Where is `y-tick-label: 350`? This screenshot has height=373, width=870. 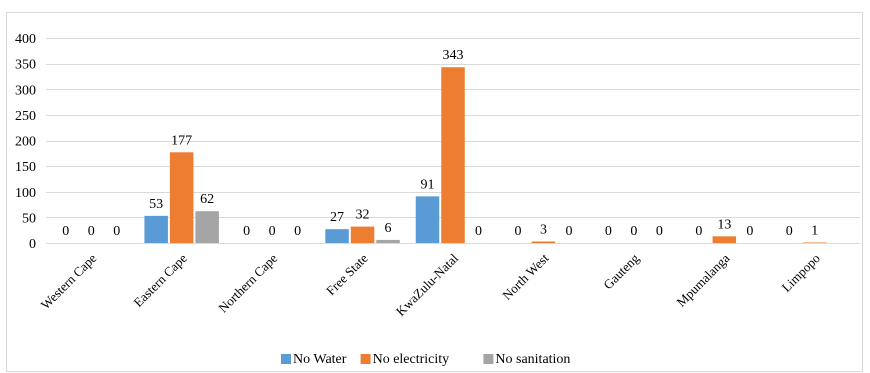
y-tick-label: 350 is located at coordinates (25, 65).